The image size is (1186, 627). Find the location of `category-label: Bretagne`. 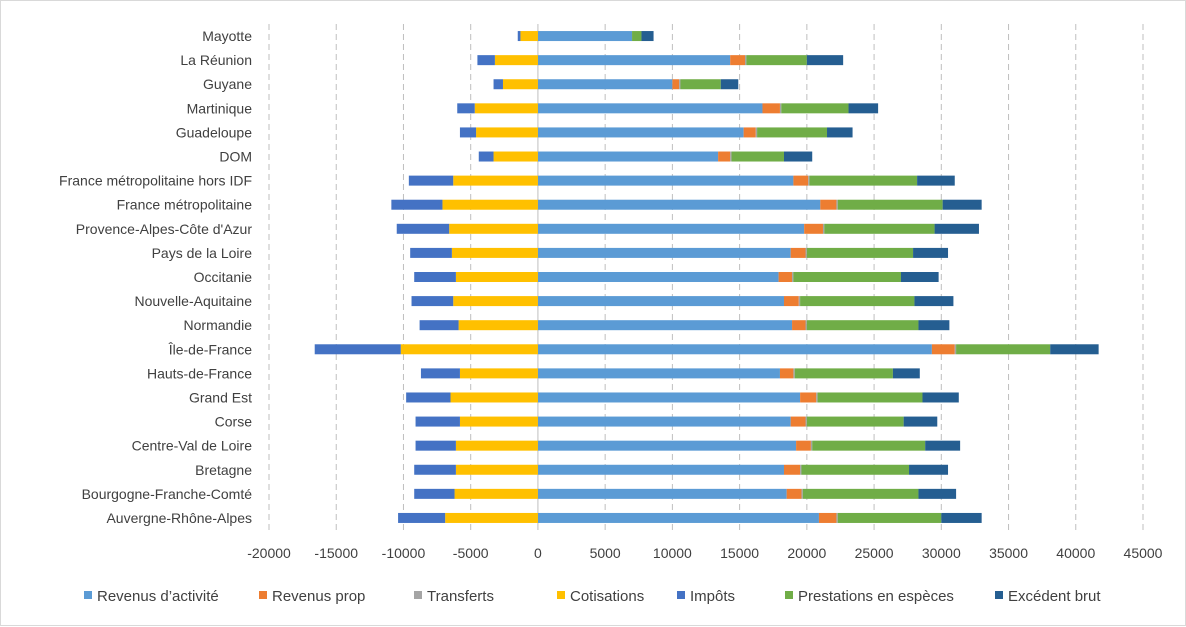

category-label: Bretagne is located at coordinates (223, 470).